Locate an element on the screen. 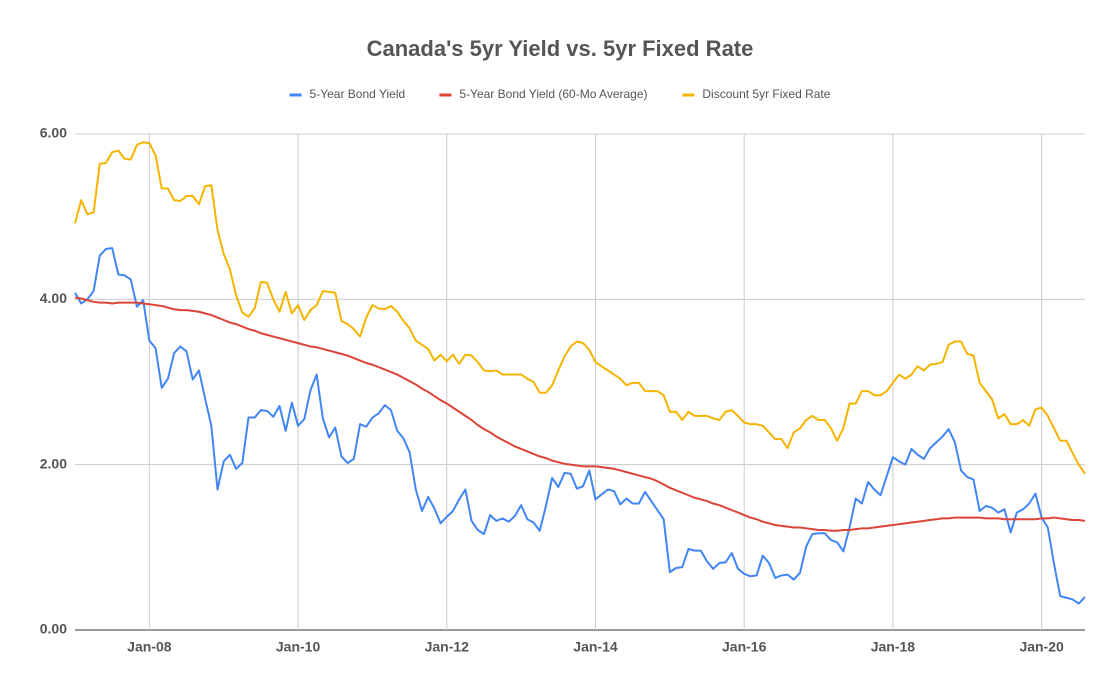  y-tick-label: 4.00 is located at coordinates (53, 298).